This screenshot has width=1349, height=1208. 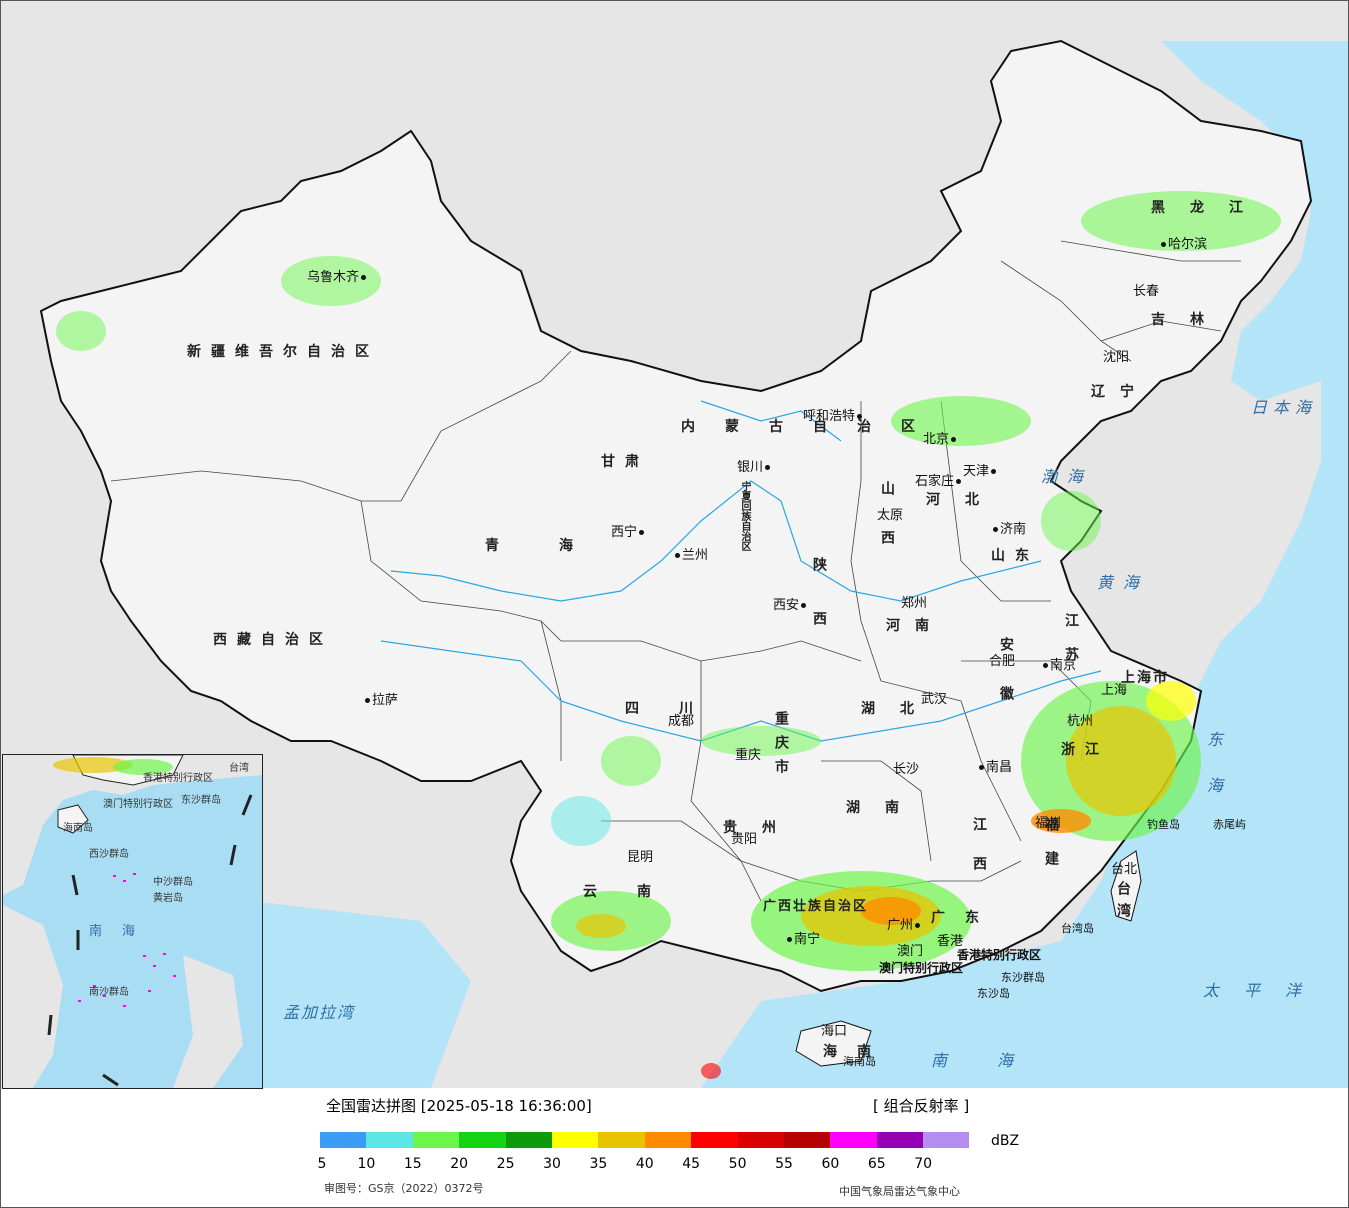 What do you see at coordinates (834, 1031) in the screenshot?
I see `city-label-haikou: 海口` at bounding box center [834, 1031].